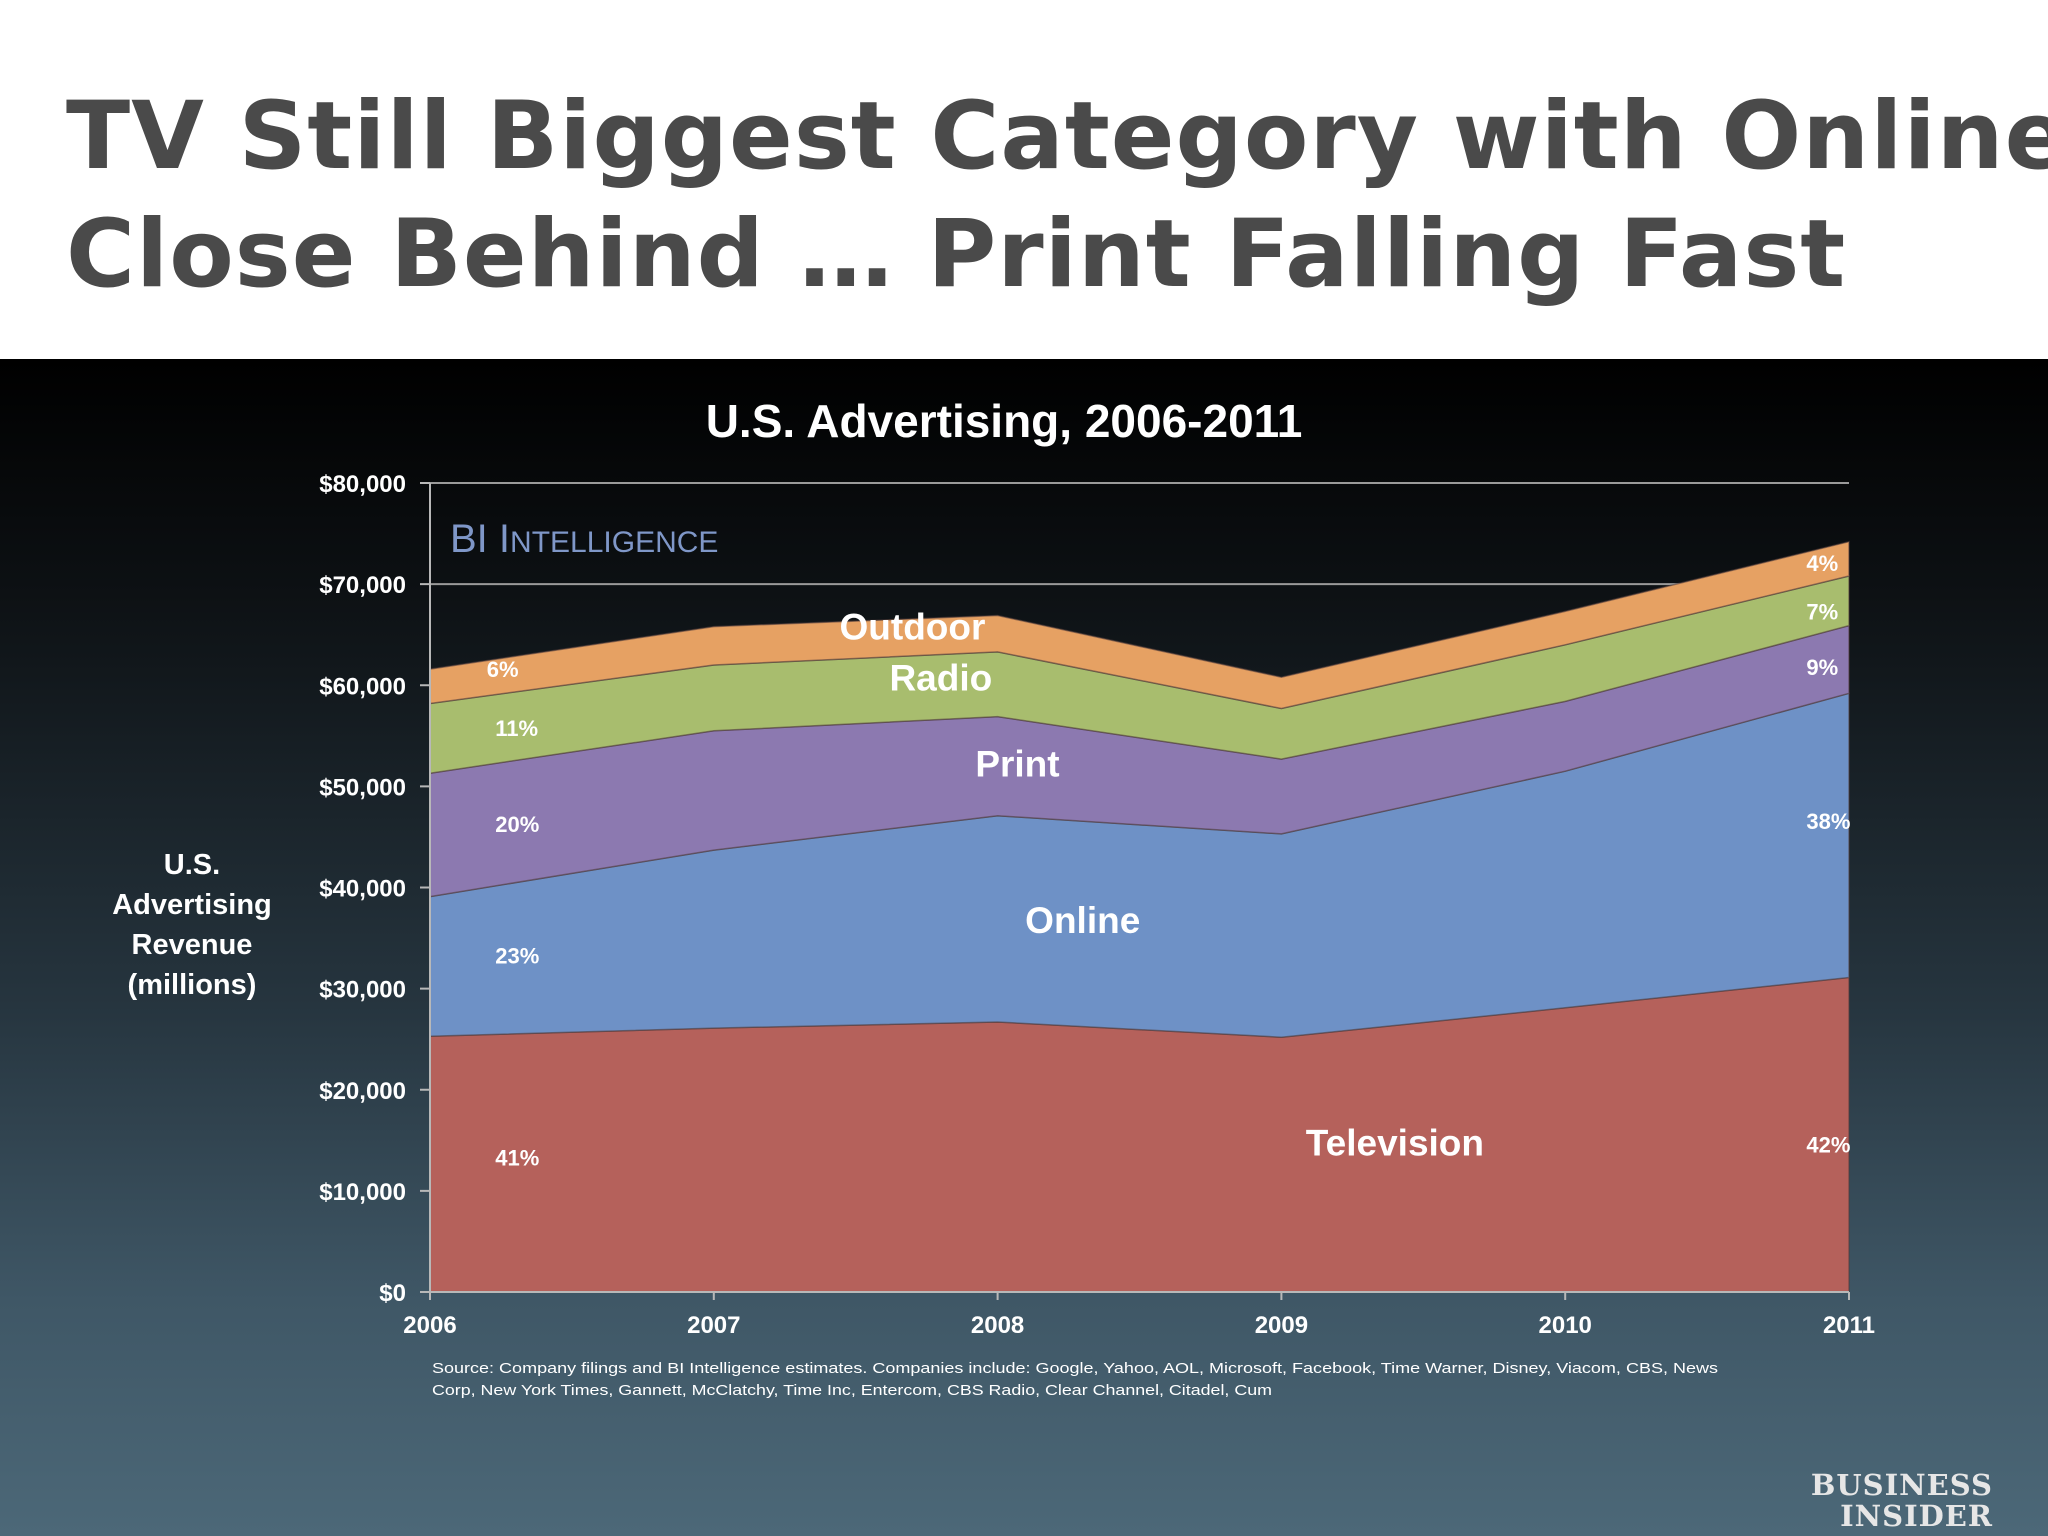 The width and height of the screenshot is (2048, 1536). I want to click on slide-title-line-2: Close Behind … Print Falling Fast, so click(956, 254).